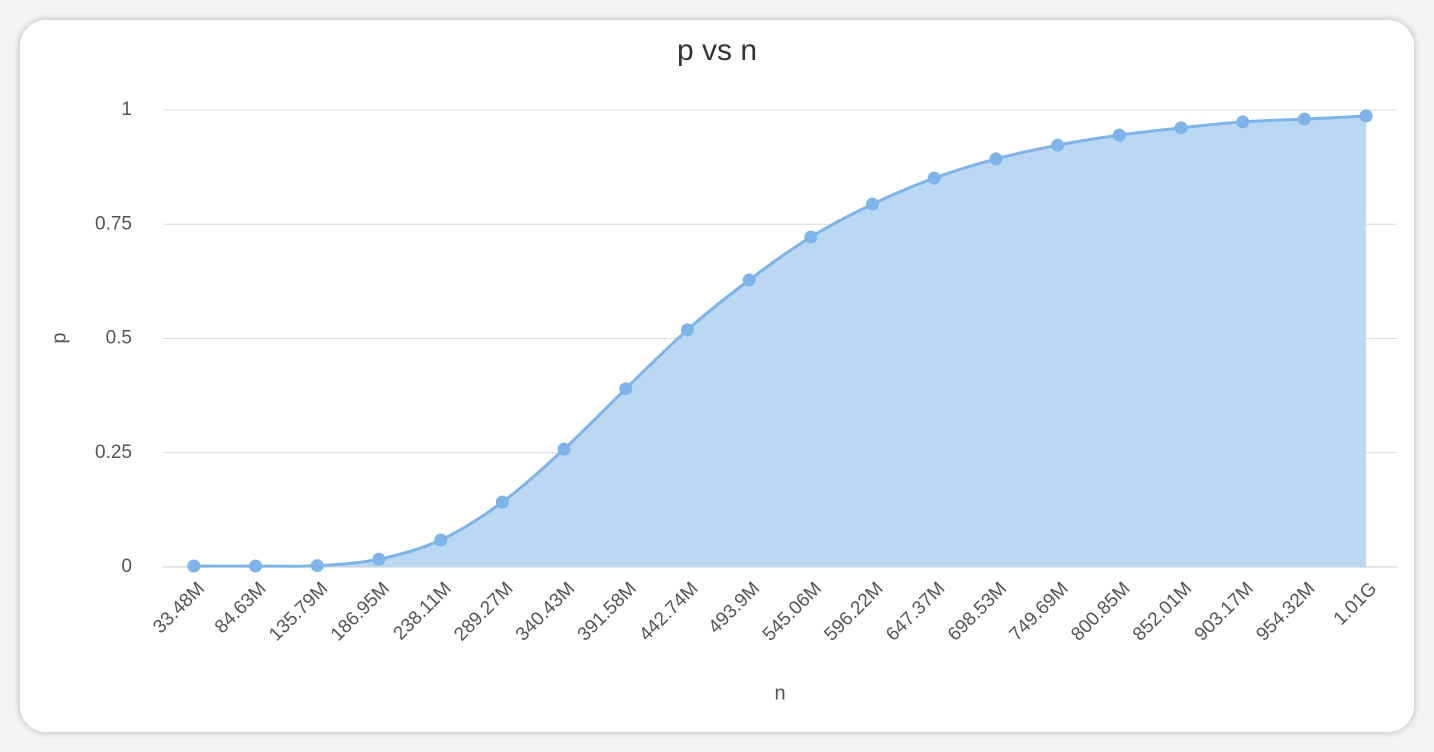  What do you see at coordinates (179, 608) in the screenshot?
I see `x-tick-label: 33.48M` at bounding box center [179, 608].